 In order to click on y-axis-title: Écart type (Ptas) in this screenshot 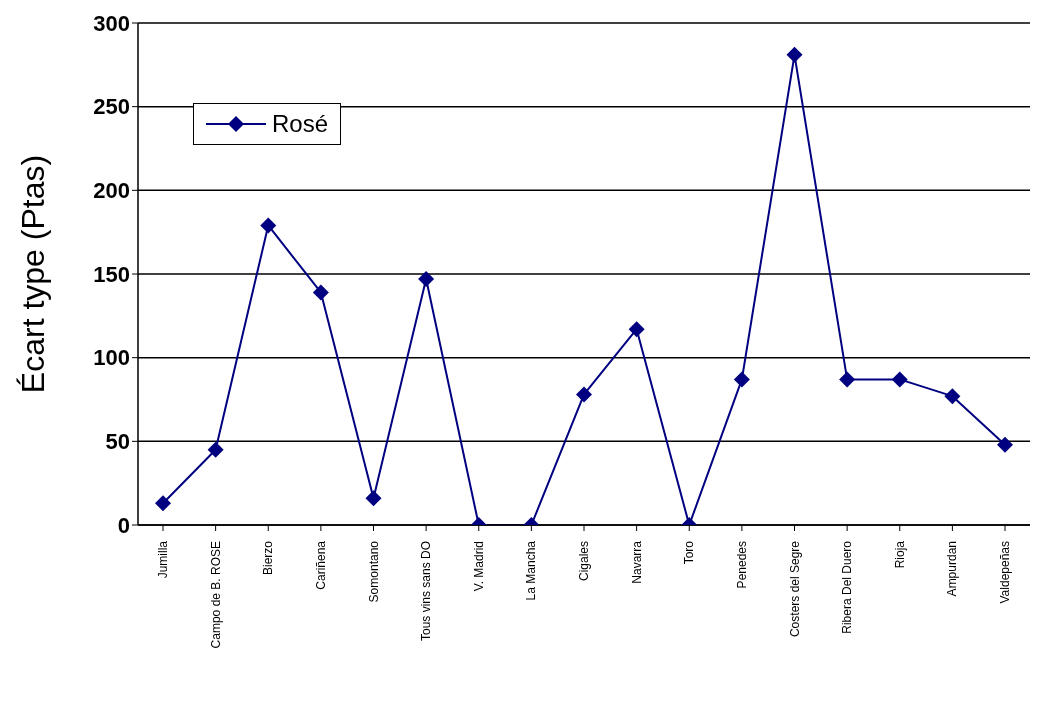, I will do `click(33, 274)`.